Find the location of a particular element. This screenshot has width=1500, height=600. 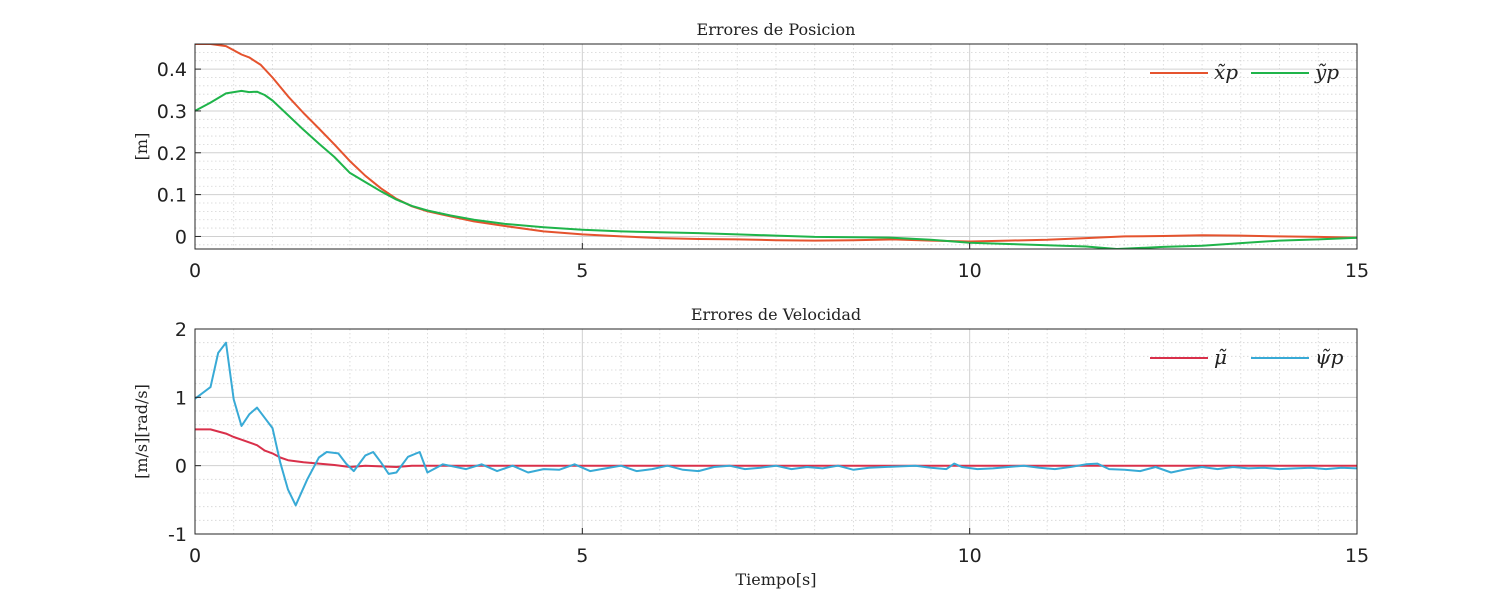

y-tick-label: 0.3 is located at coordinates (172, 112).